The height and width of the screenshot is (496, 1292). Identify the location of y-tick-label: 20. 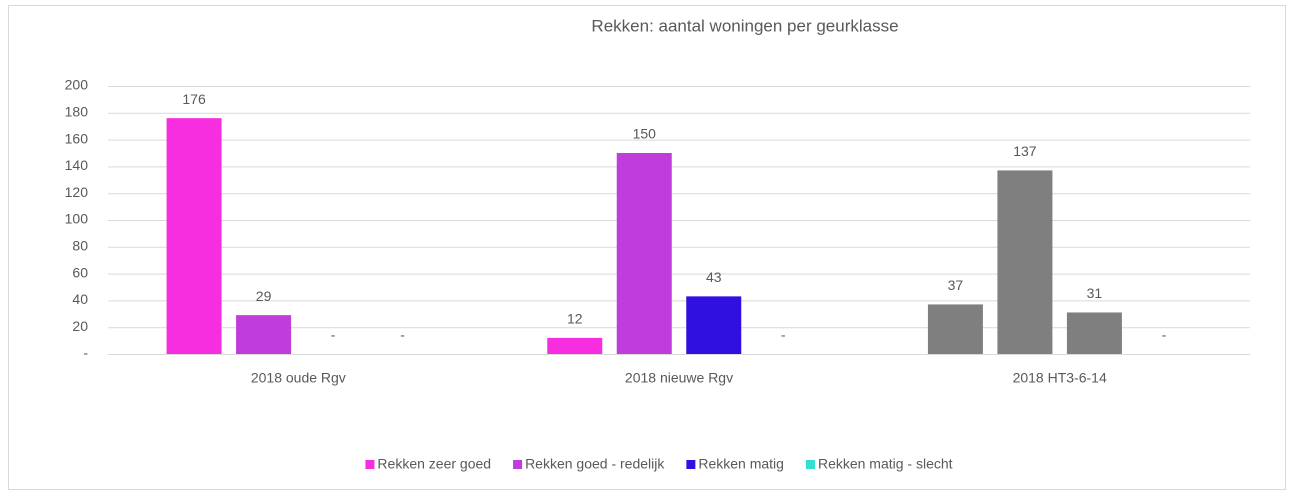
(80, 326).